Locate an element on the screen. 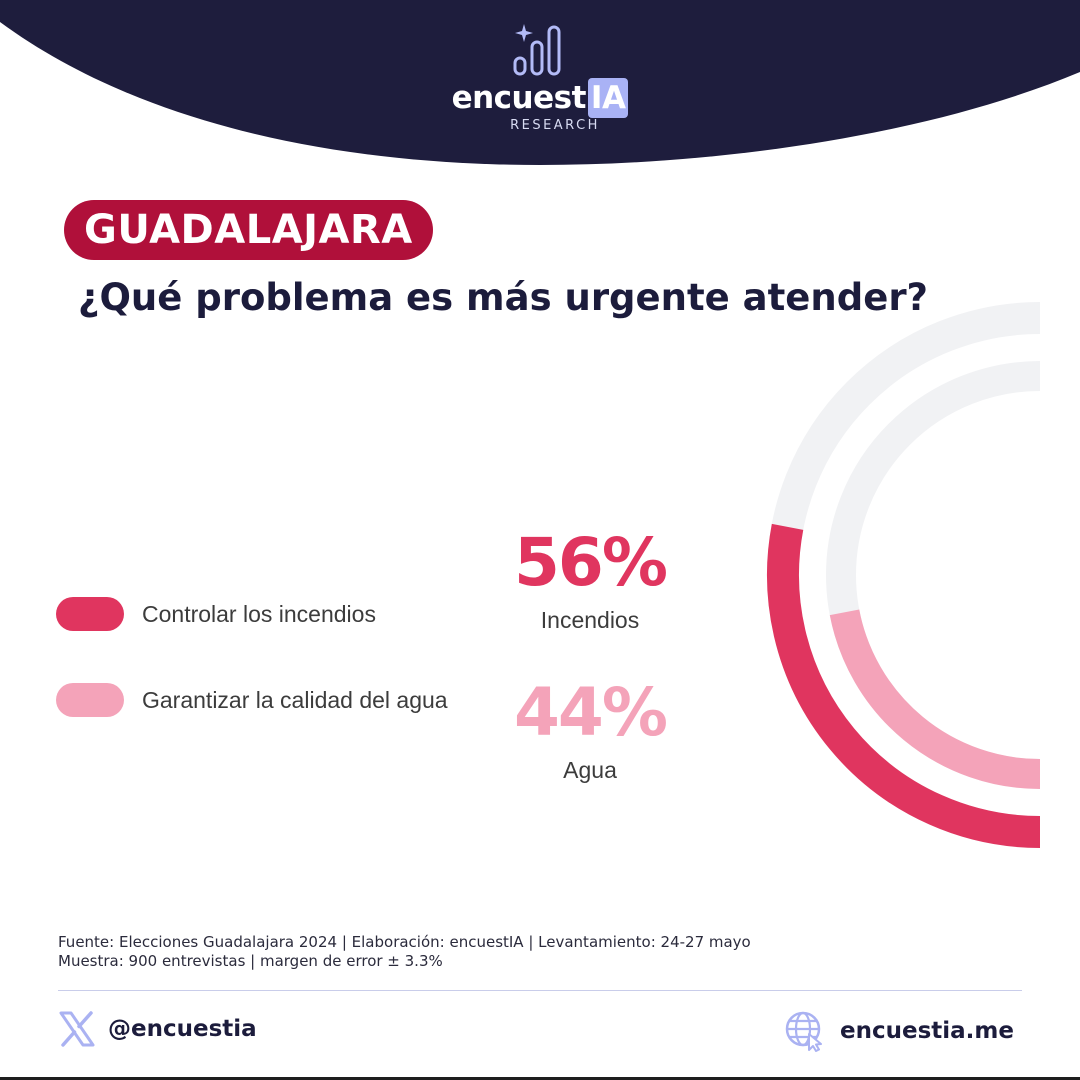 This screenshot has height=1080, width=1080. result-agua: 44% Agua is located at coordinates (590, 730).